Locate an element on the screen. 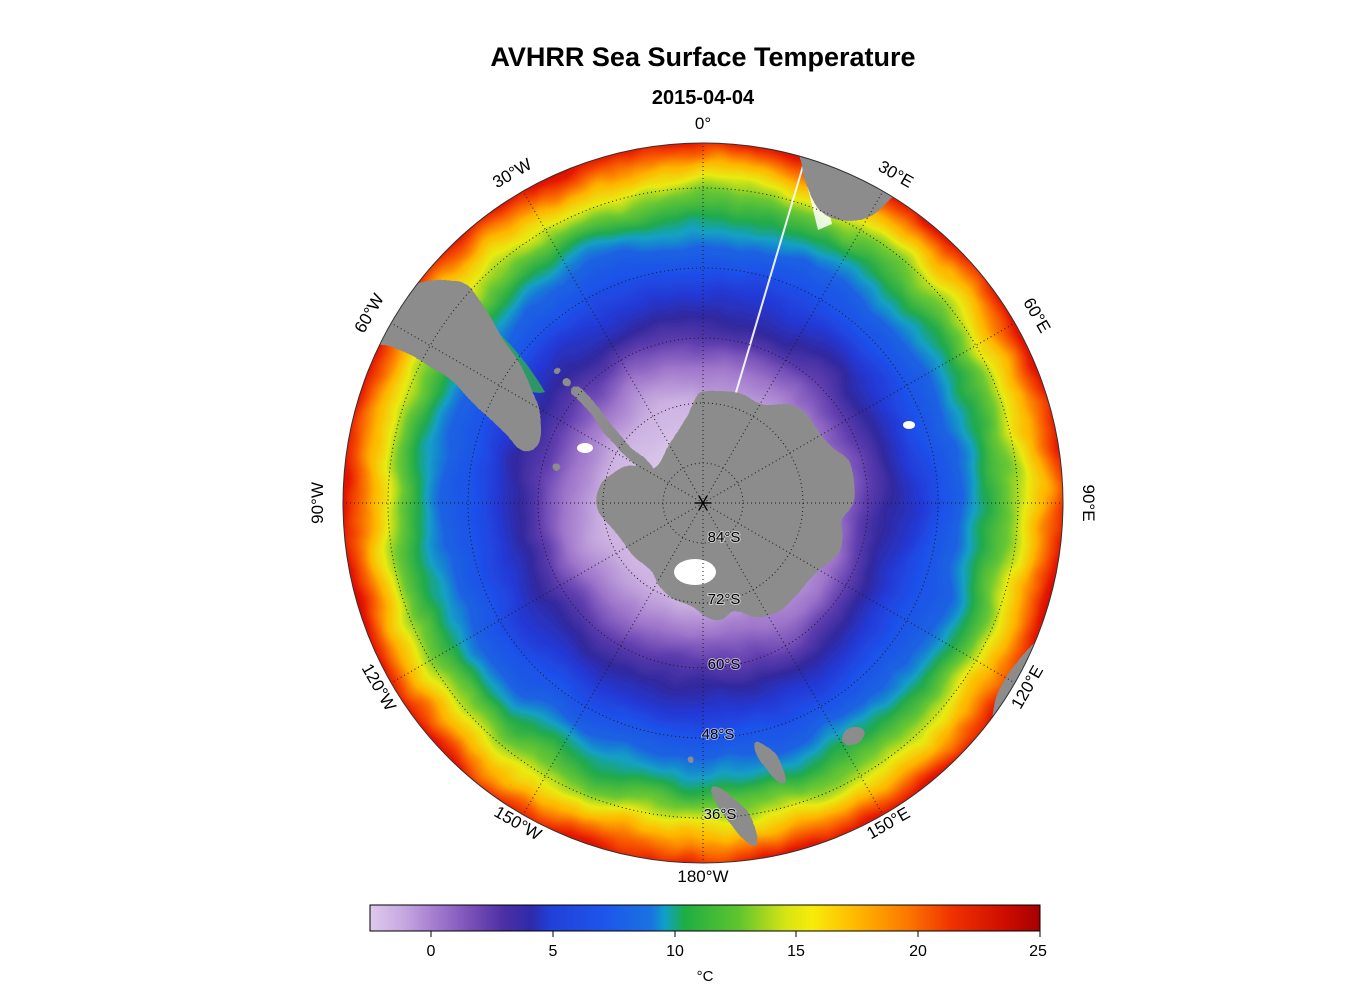 This screenshot has width=1356, height=1000. latitude-label-60s: 60°S is located at coordinates (724, 664).